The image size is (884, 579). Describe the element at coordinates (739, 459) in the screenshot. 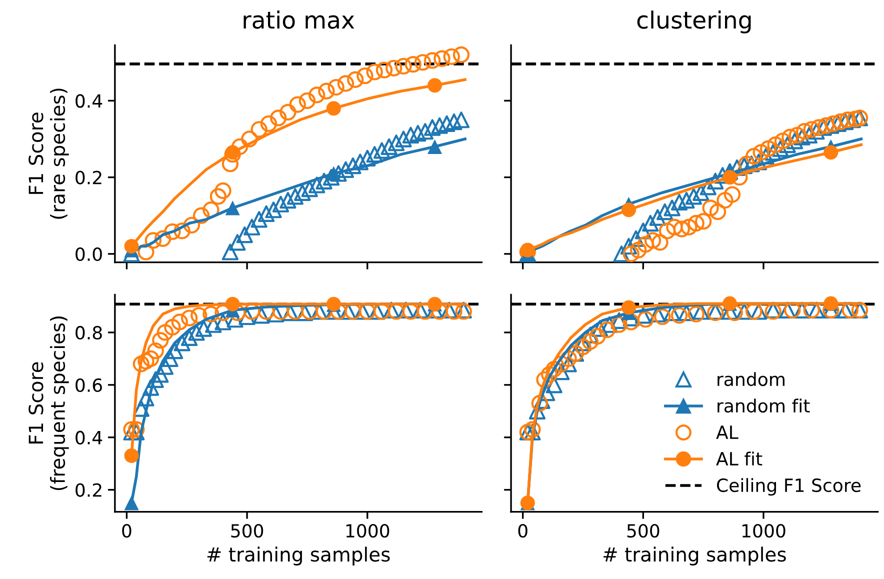

I see `legend-label: AL fit` at that location.